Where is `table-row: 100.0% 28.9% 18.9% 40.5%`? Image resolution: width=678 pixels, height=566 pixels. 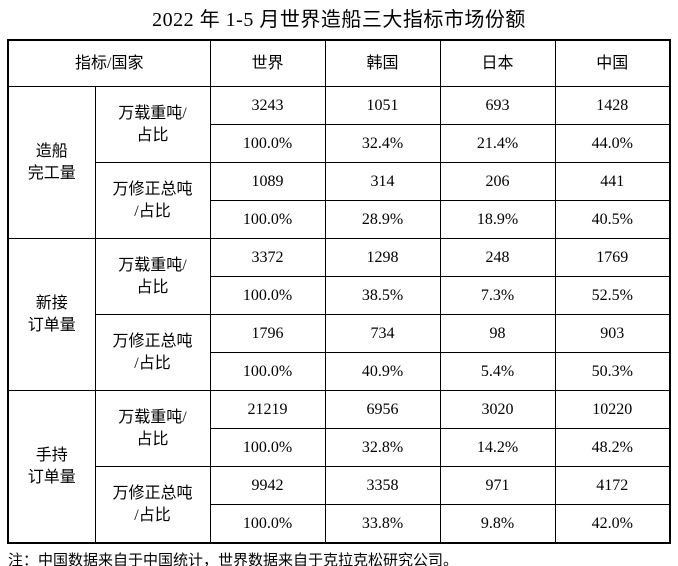
table-row: 100.0% 28.9% 18.9% 40.5% is located at coordinates (339, 219).